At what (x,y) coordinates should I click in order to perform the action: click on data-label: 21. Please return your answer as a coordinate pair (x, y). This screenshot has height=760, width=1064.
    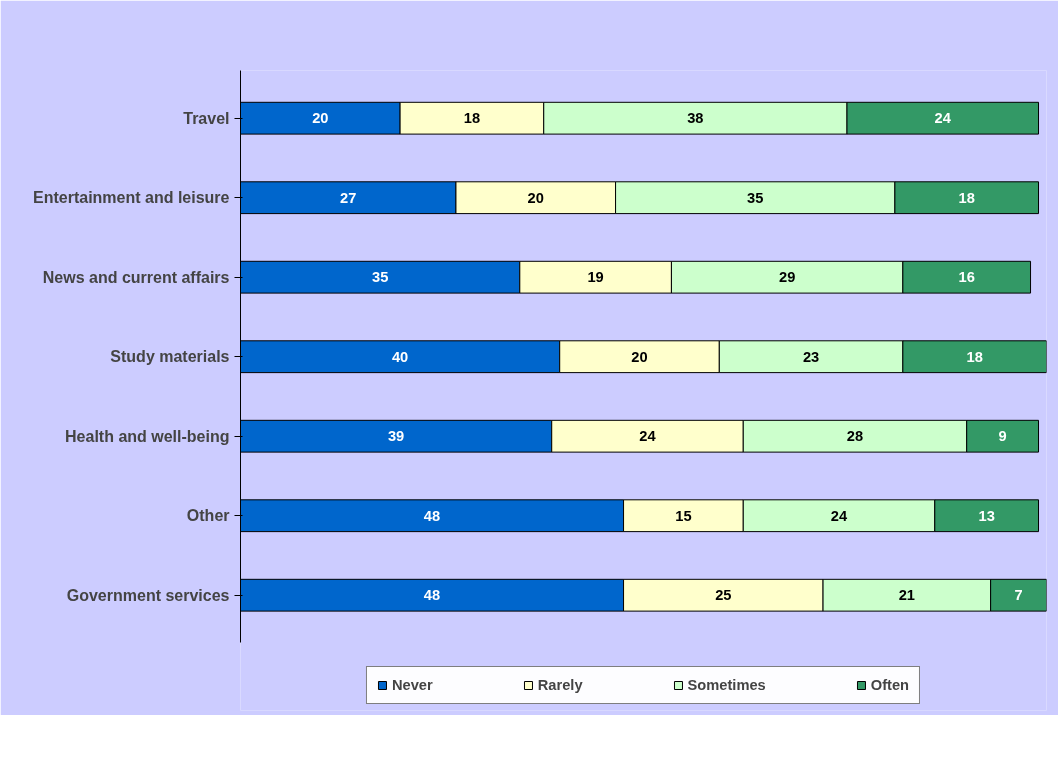
    Looking at the image, I should click on (907, 595).